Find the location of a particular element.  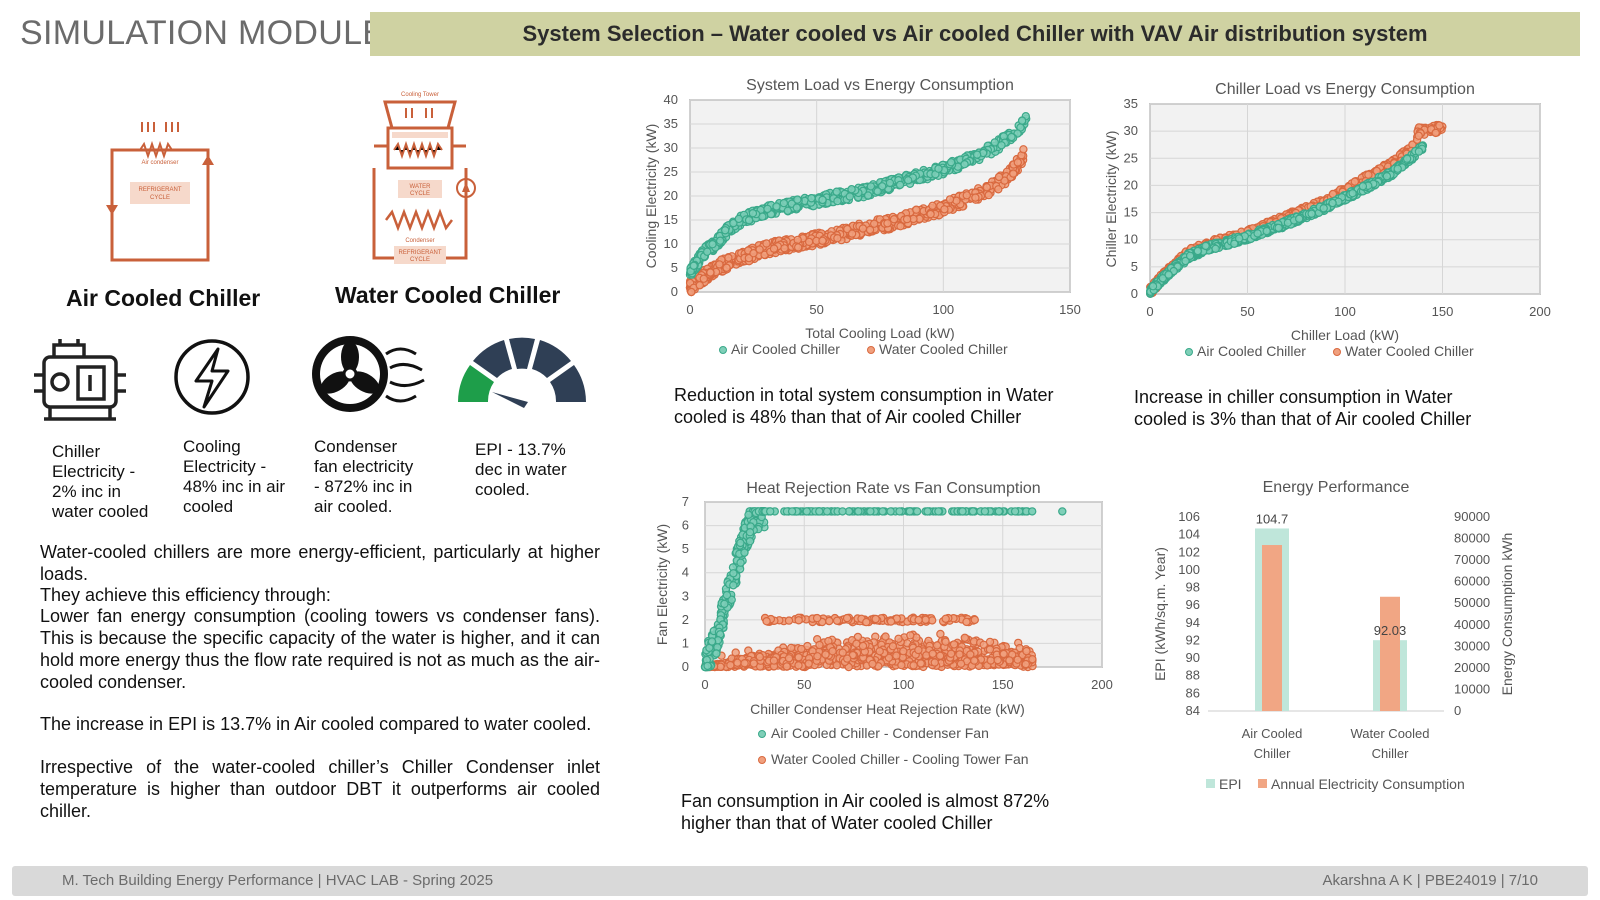

stat-line: Chiller is located at coordinates (76, 451).